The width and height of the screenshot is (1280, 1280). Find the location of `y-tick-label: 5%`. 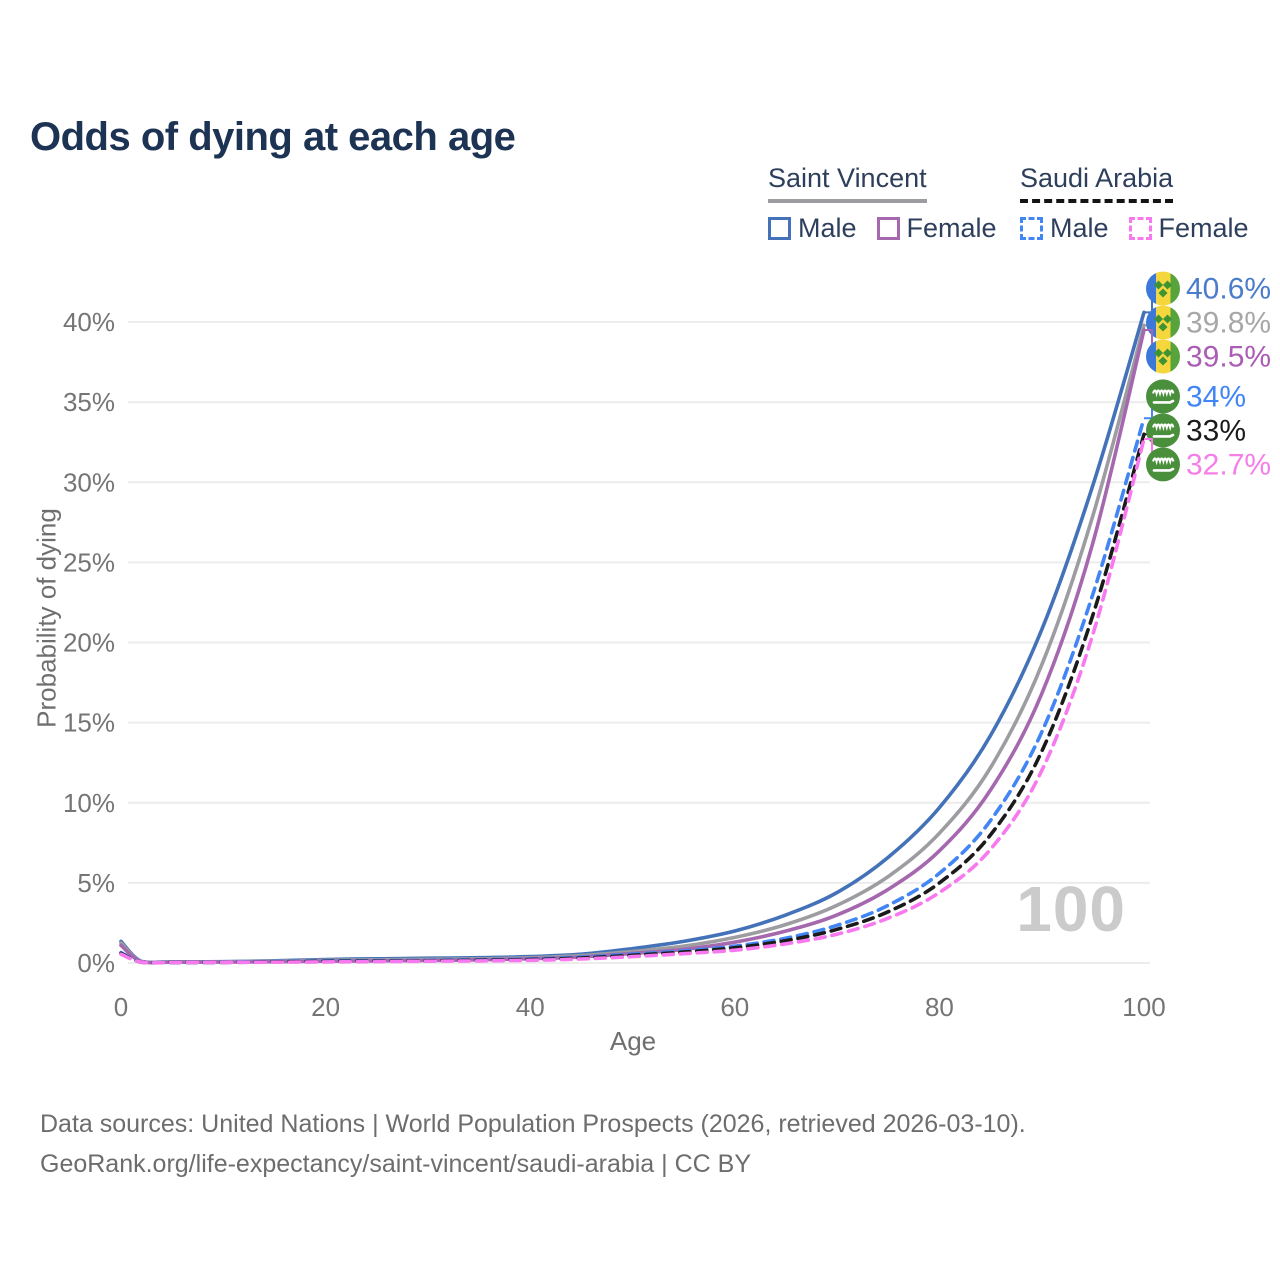

y-tick-label: 5% is located at coordinates (96, 883).